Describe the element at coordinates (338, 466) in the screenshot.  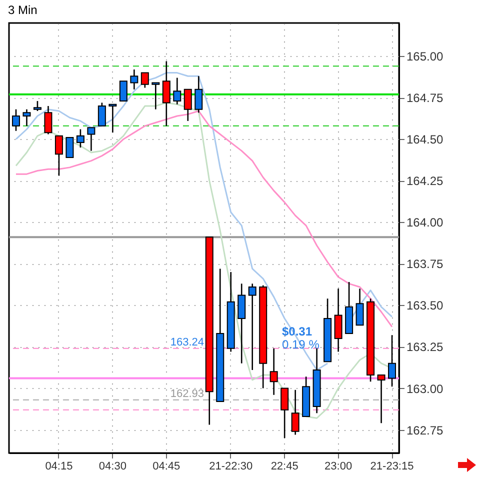
I see `x-tick-label: 23:00` at that location.